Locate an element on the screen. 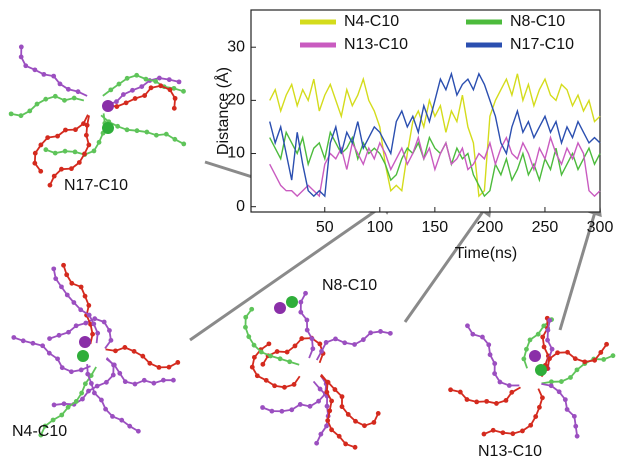 This screenshot has height=465, width=622. y-tick-label: 20 is located at coordinates (236, 100).